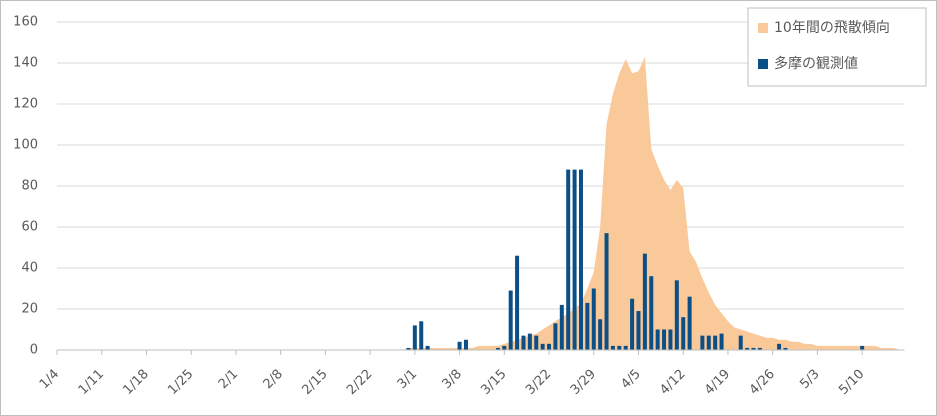  What do you see at coordinates (832, 28) in the screenshot?
I see `legend-label: 10年間の飛散傾向` at bounding box center [832, 28].